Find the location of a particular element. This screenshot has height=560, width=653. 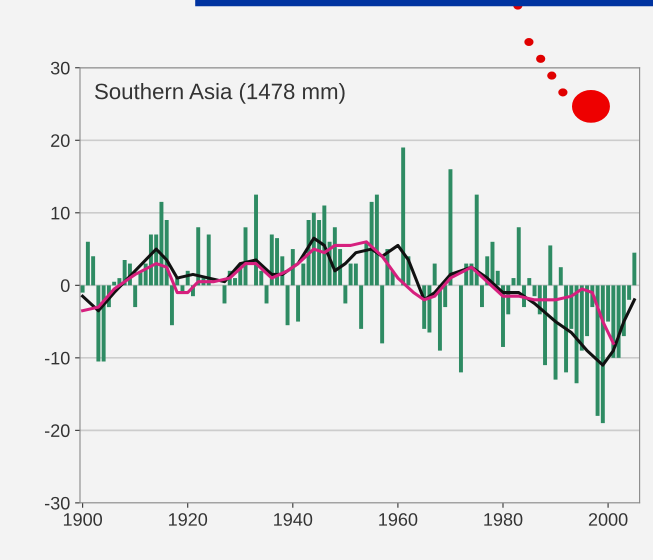

x-tick-label: 1900 is located at coordinates (83, 519).